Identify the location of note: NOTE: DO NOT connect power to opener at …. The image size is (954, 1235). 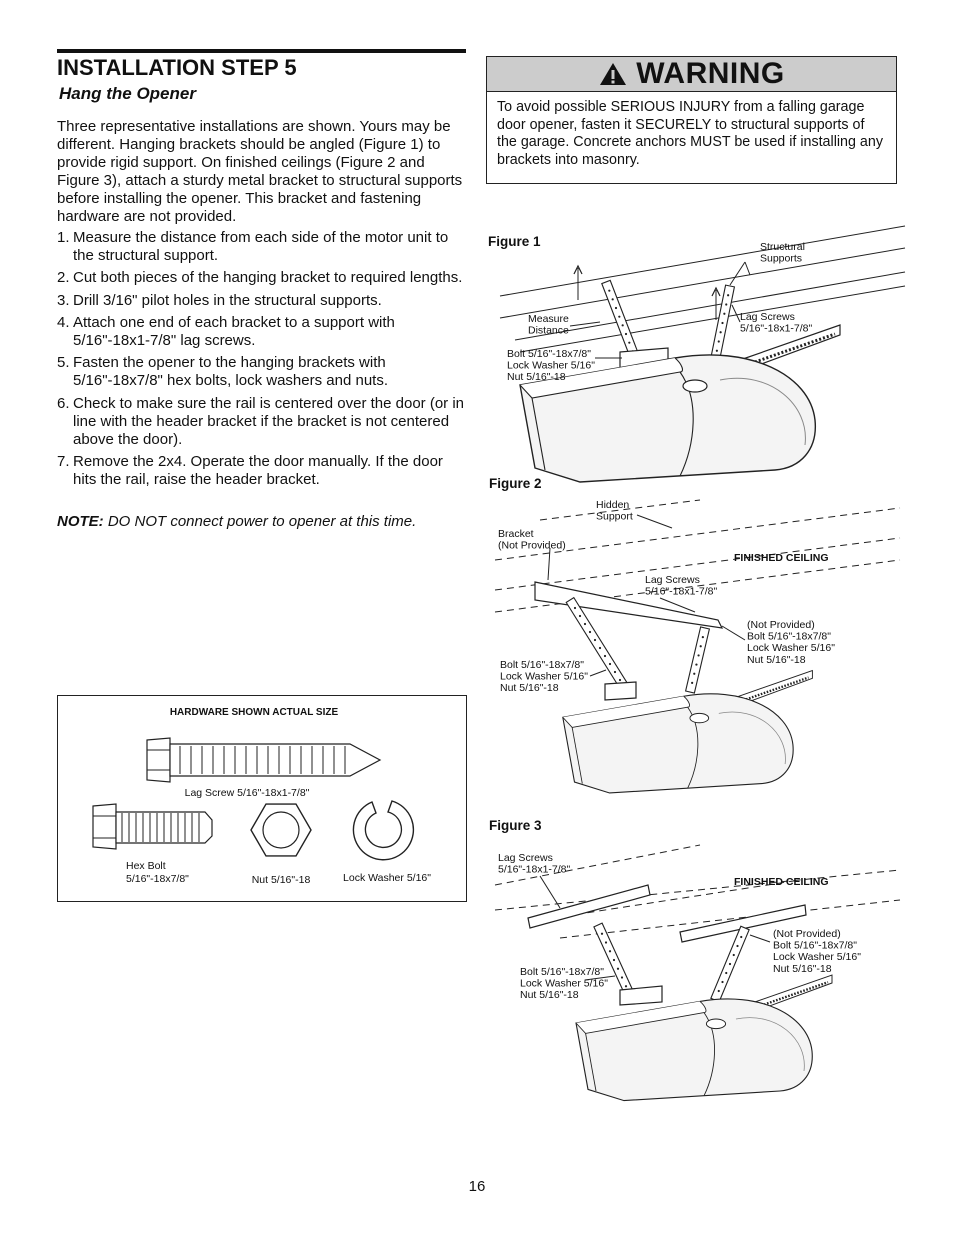
(262, 522).